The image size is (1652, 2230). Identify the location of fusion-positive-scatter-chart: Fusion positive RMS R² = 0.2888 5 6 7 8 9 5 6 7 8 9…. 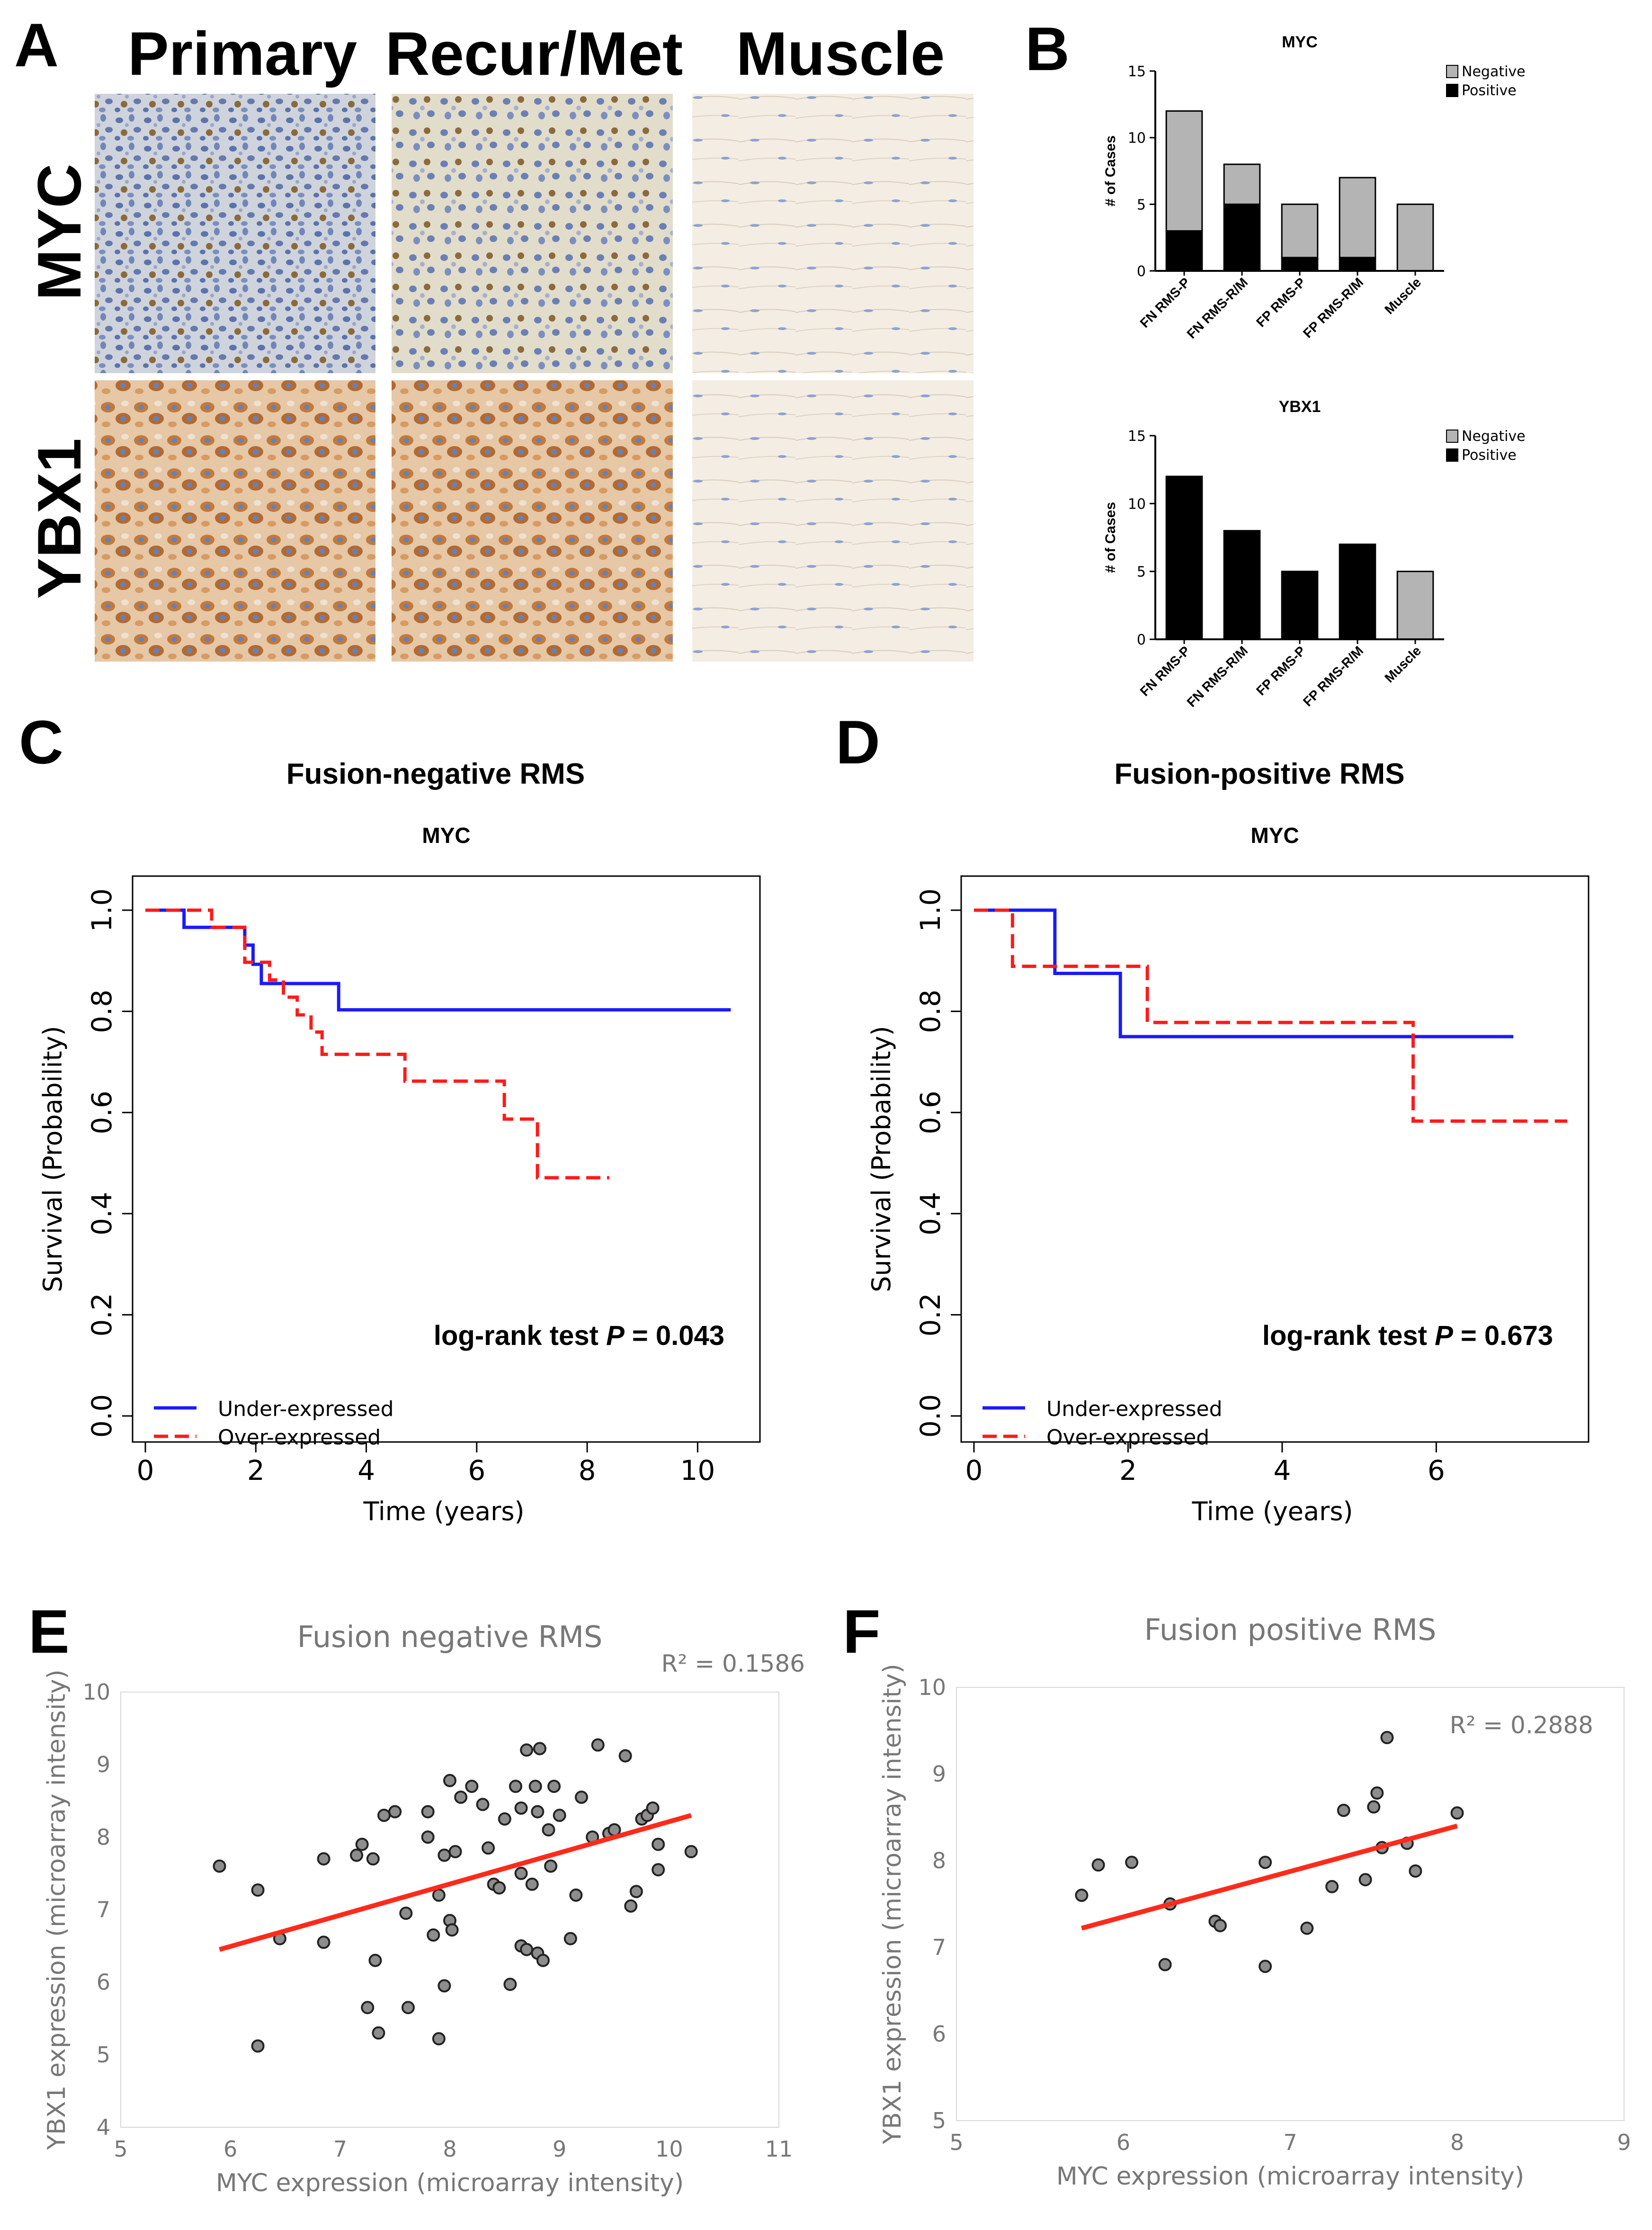
(1254, 1902).